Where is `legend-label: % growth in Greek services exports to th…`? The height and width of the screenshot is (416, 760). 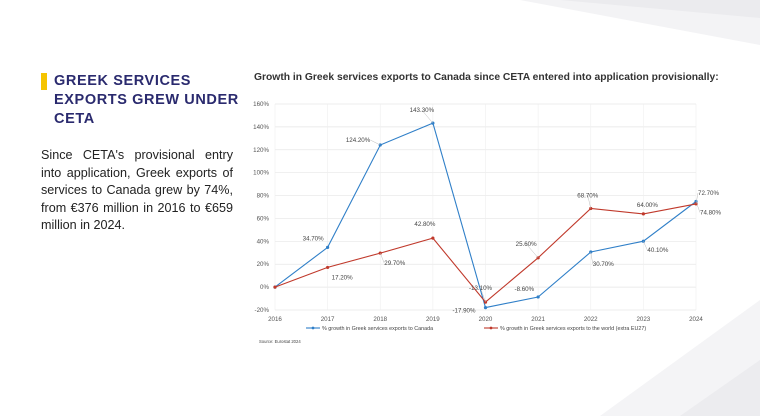 legend-label: % growth in Greek services exports to th… is located at coordinates (573, 329).